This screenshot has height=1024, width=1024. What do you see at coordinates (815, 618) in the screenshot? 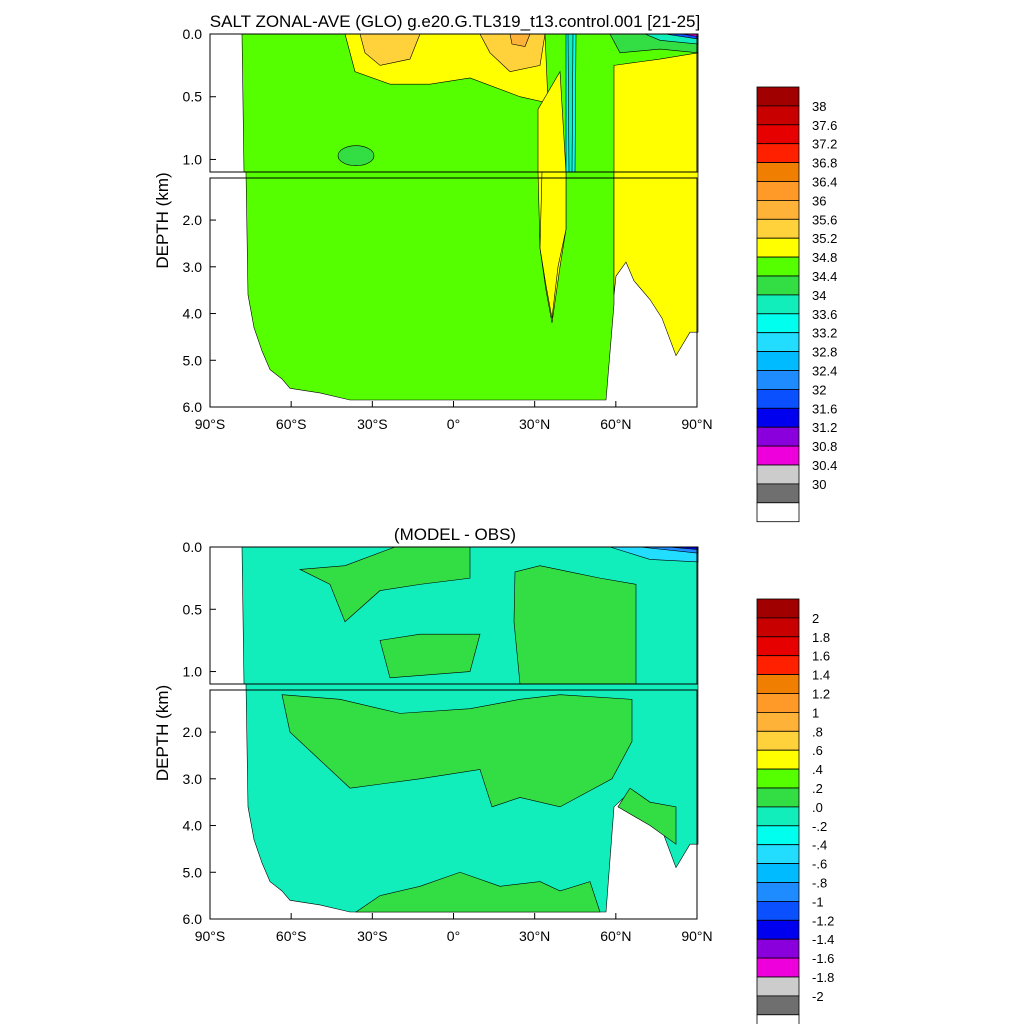
I see `colorbar-level-label: 2` at bounding box center [815, 618].